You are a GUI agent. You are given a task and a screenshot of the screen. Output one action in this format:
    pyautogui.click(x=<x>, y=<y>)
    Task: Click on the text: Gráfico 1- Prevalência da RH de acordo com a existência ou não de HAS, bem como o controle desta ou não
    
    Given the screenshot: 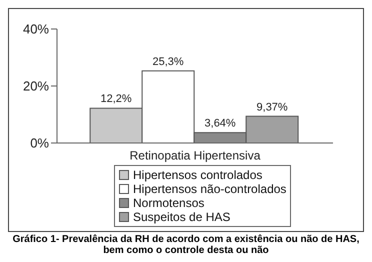 What is the action you would take?
    pyautogui.click(x=186, y=245)
    